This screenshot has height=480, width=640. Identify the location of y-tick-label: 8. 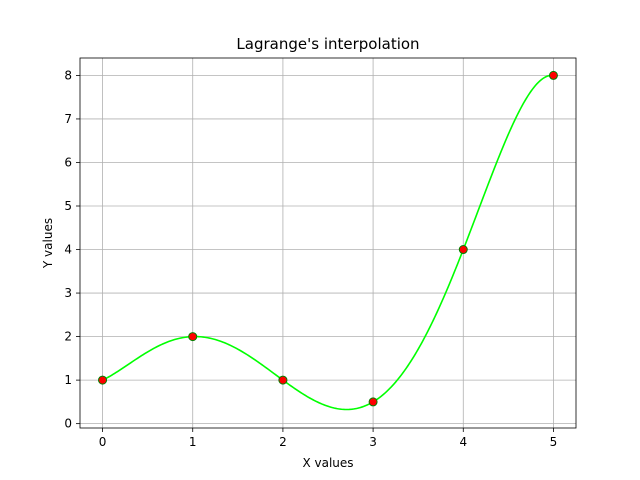
(68, 75).